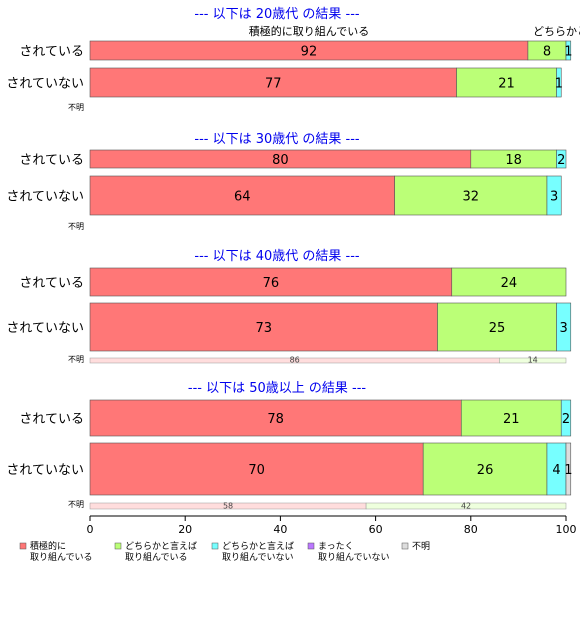 This screenshot has width=580, height=636. What do you see at coordinates (376, 529) in the screenshot?
I see `x-tick-label: 60` at bounding box center [376, 529].